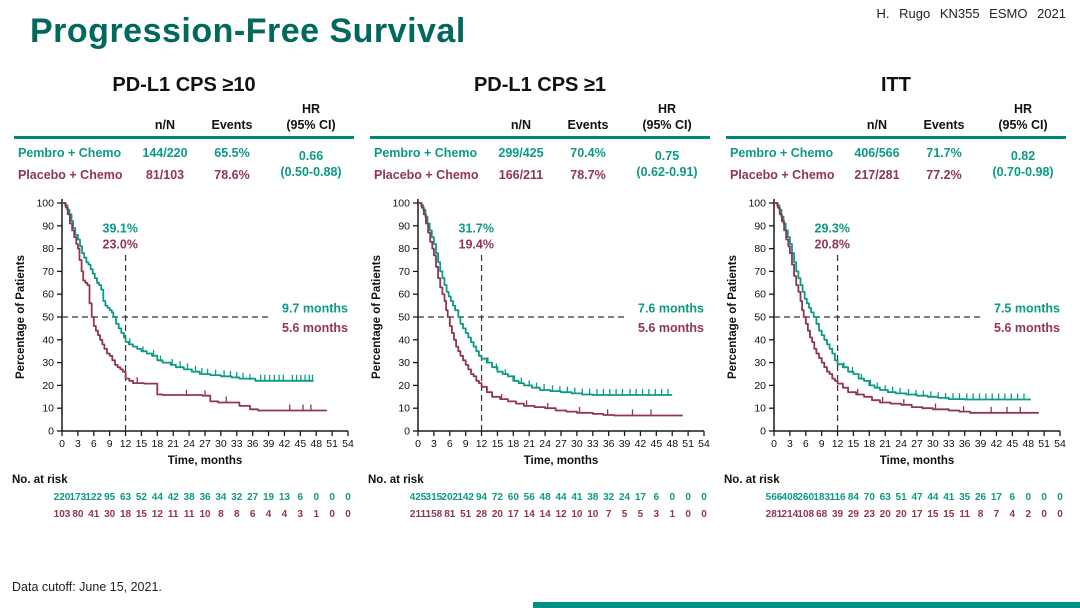  Describe the element at coordinates (671, 308) in the screenshot. I see `svg-text: 7.6 months` at that location.